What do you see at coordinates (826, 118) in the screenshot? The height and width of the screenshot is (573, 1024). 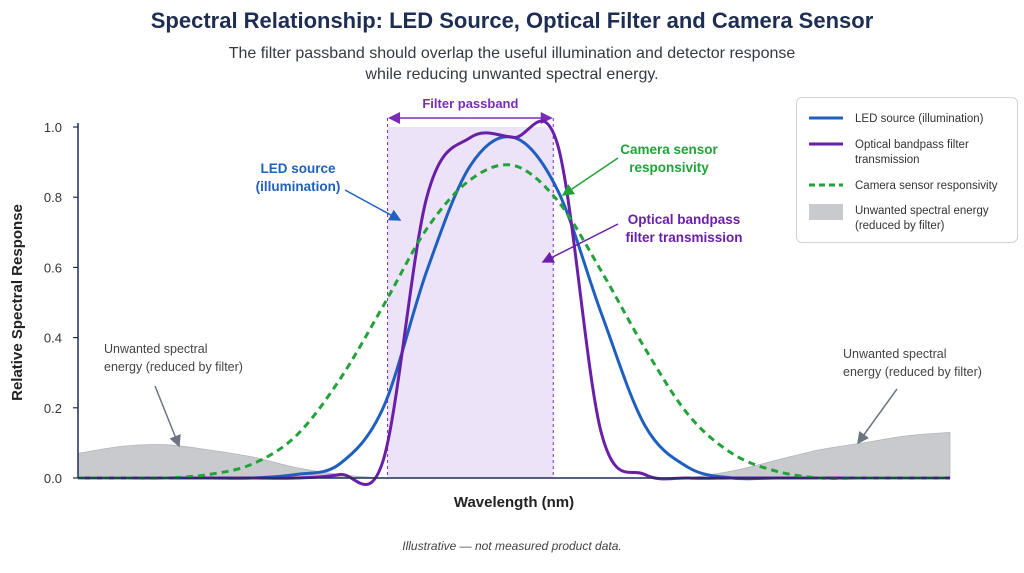 I see `legend-swatch-led` at bounding box center [826, 118].